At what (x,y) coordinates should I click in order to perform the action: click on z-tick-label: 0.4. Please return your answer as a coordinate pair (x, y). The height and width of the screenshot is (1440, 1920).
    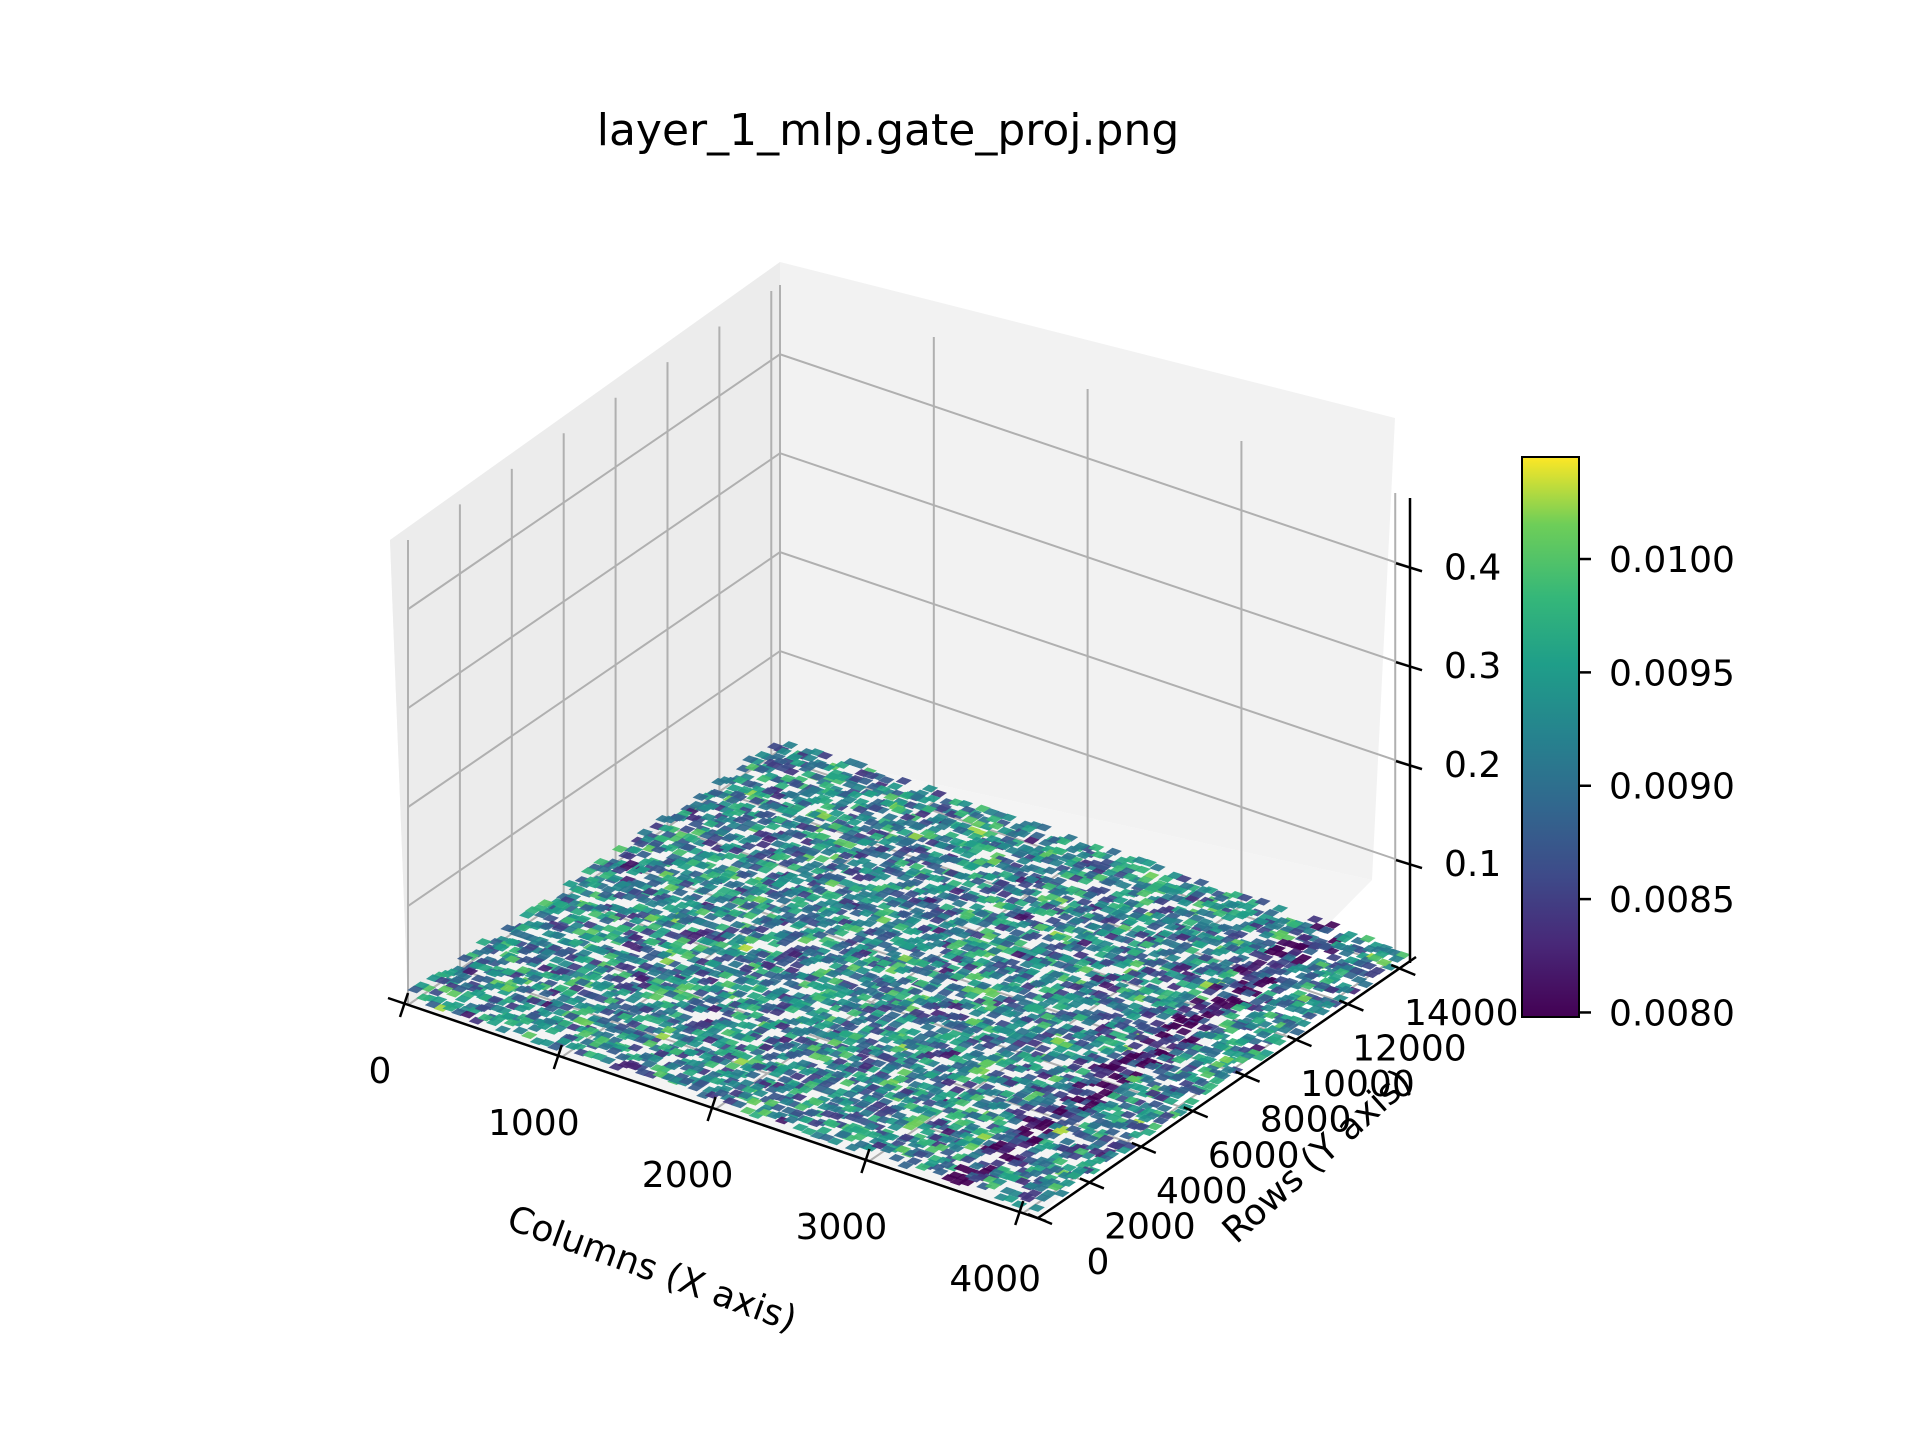
    Looking at the image, I should click on (1472, 567).